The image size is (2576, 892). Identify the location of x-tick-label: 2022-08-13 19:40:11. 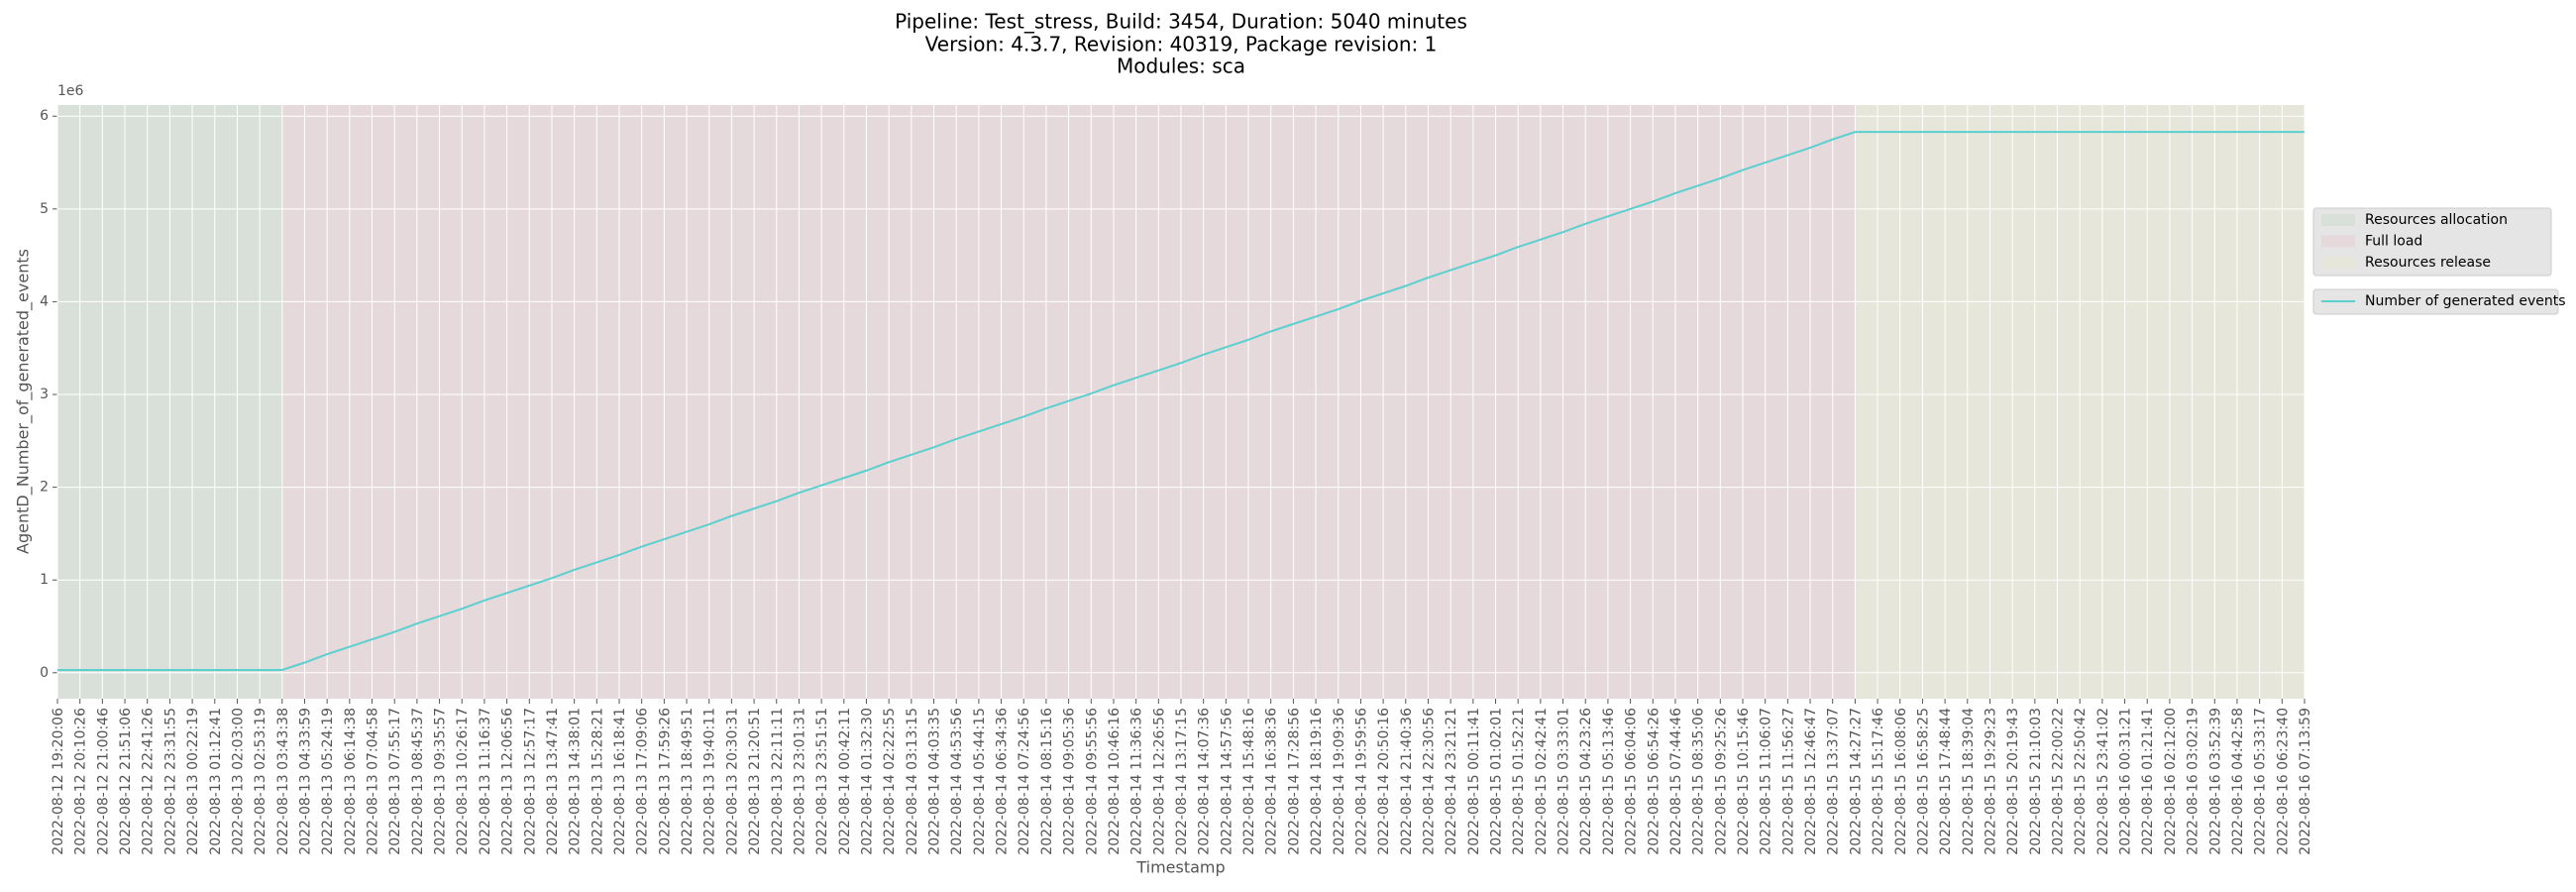
(710, 782).